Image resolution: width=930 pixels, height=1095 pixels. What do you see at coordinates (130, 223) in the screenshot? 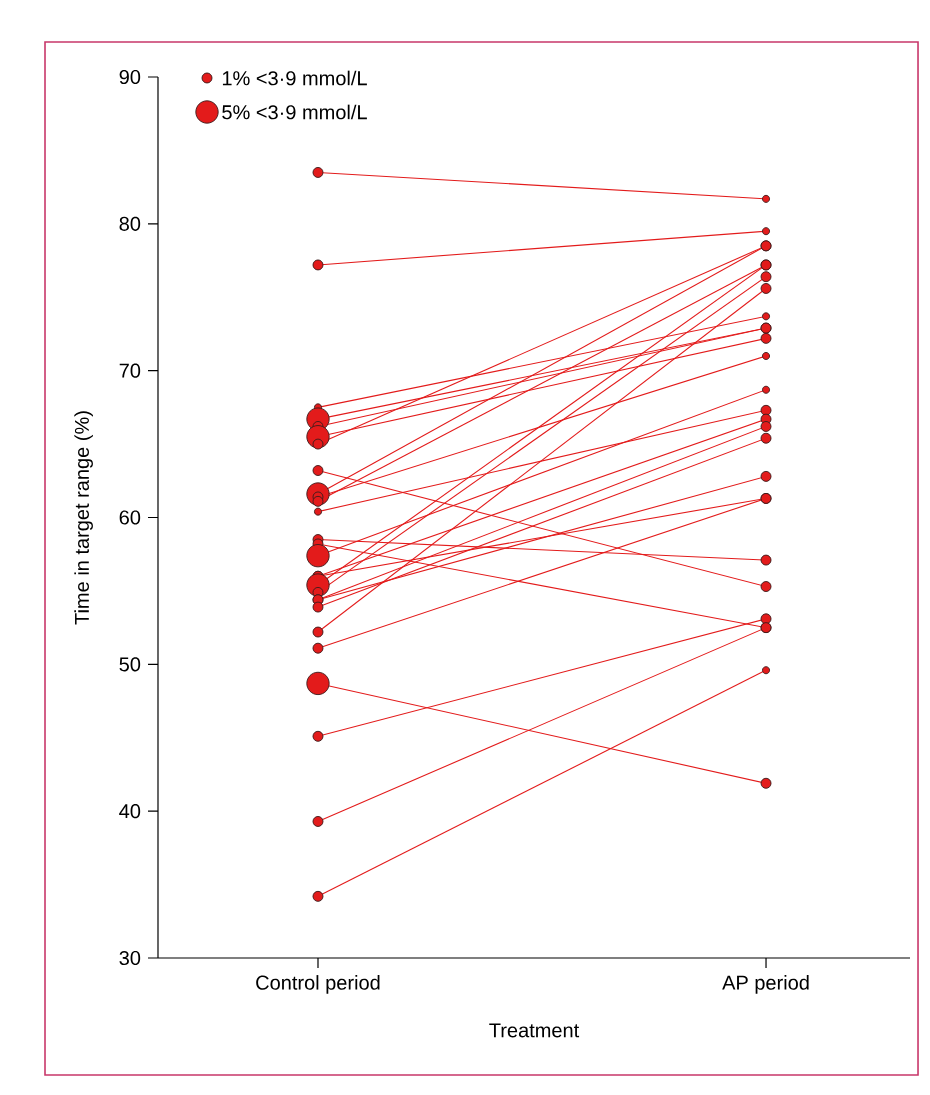
I see `y-tick-label: 80` at bounding box center [130, 223].